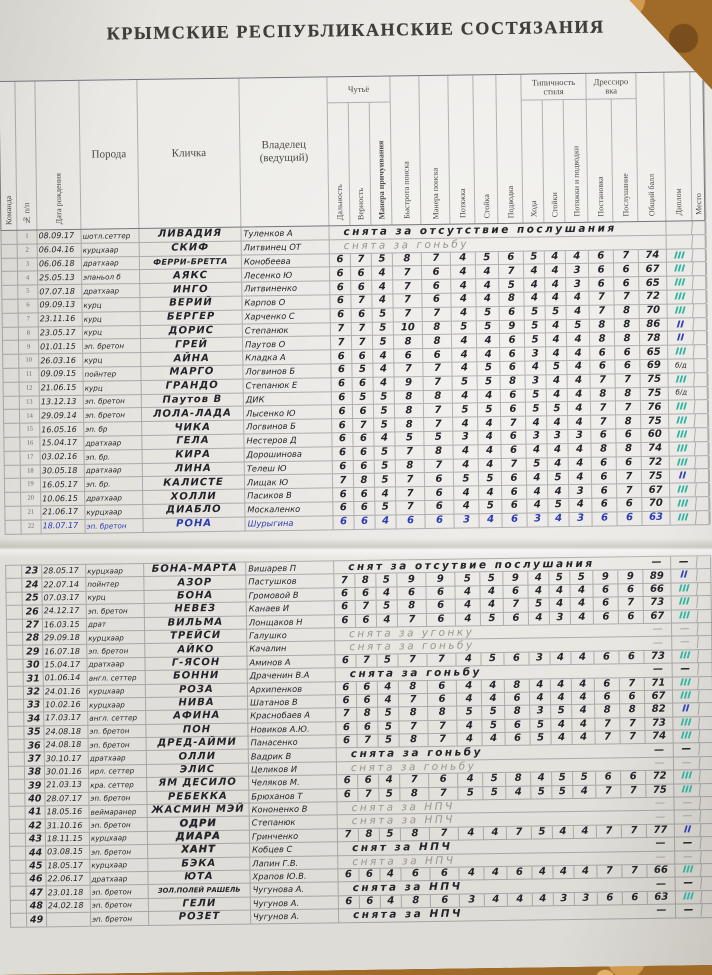 This screenshot has height=975, width=712. What do you see at coordinates (687, 830) in the screenshot?
I see `cell-diploma: II` at bounding box center [687, 830].